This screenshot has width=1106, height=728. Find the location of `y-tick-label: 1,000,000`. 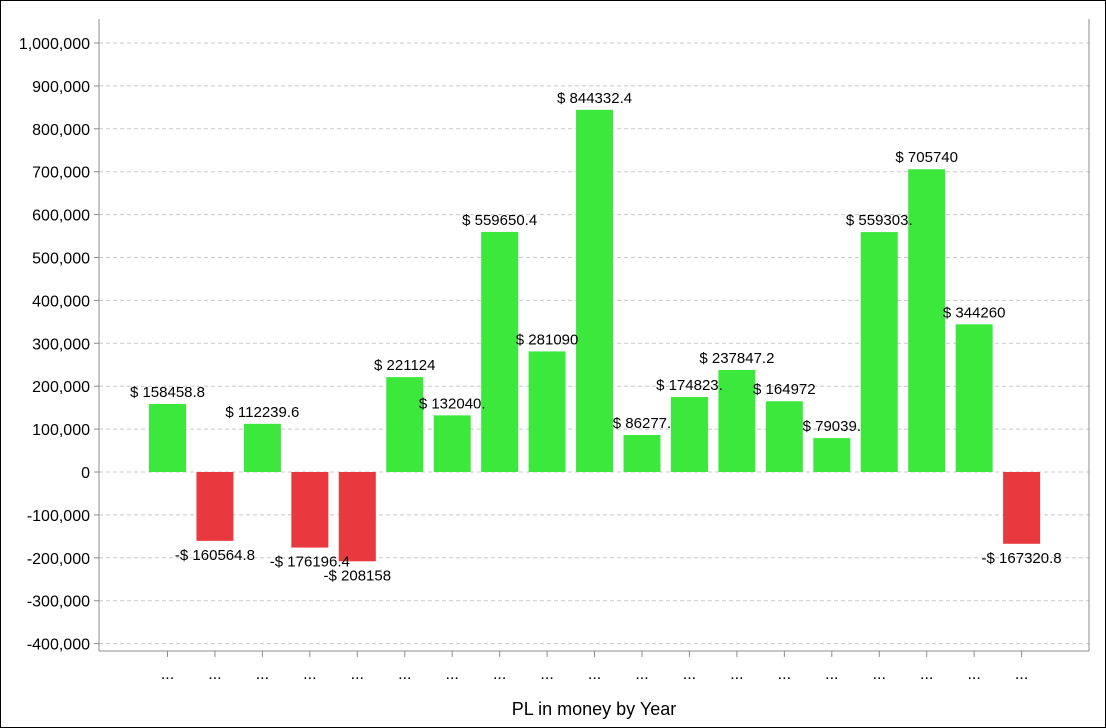

y-tick-label: 1,000,000 is located at coordinates (54, 44).